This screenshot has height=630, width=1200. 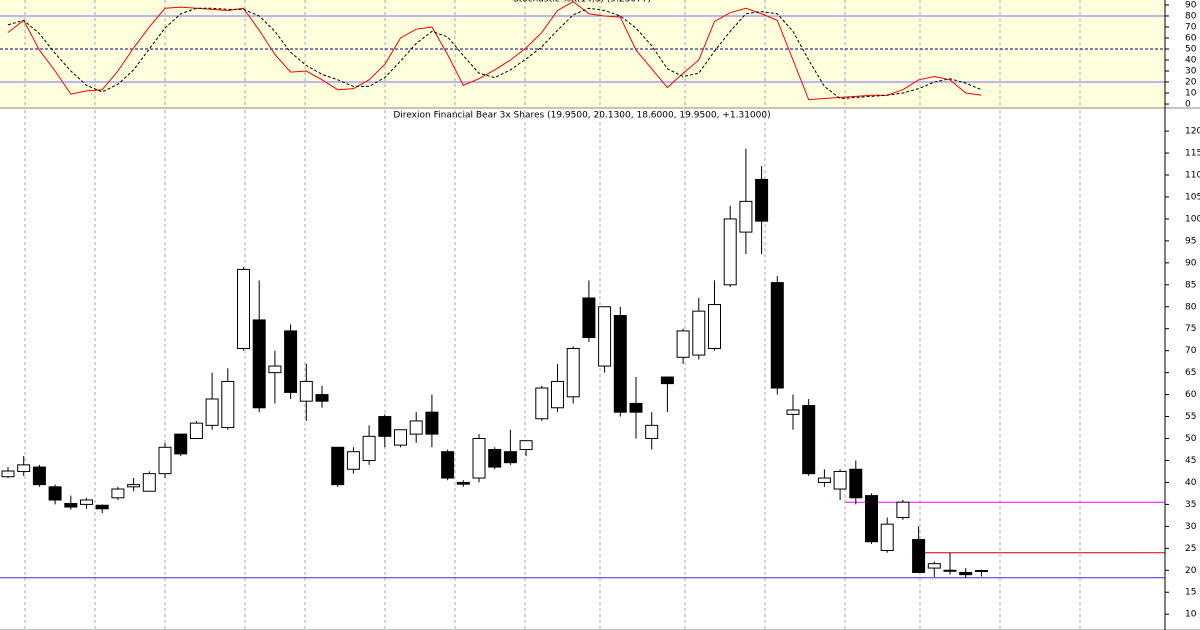 I want to click on y-tick-label: 105, so click(x=1192, y=197).